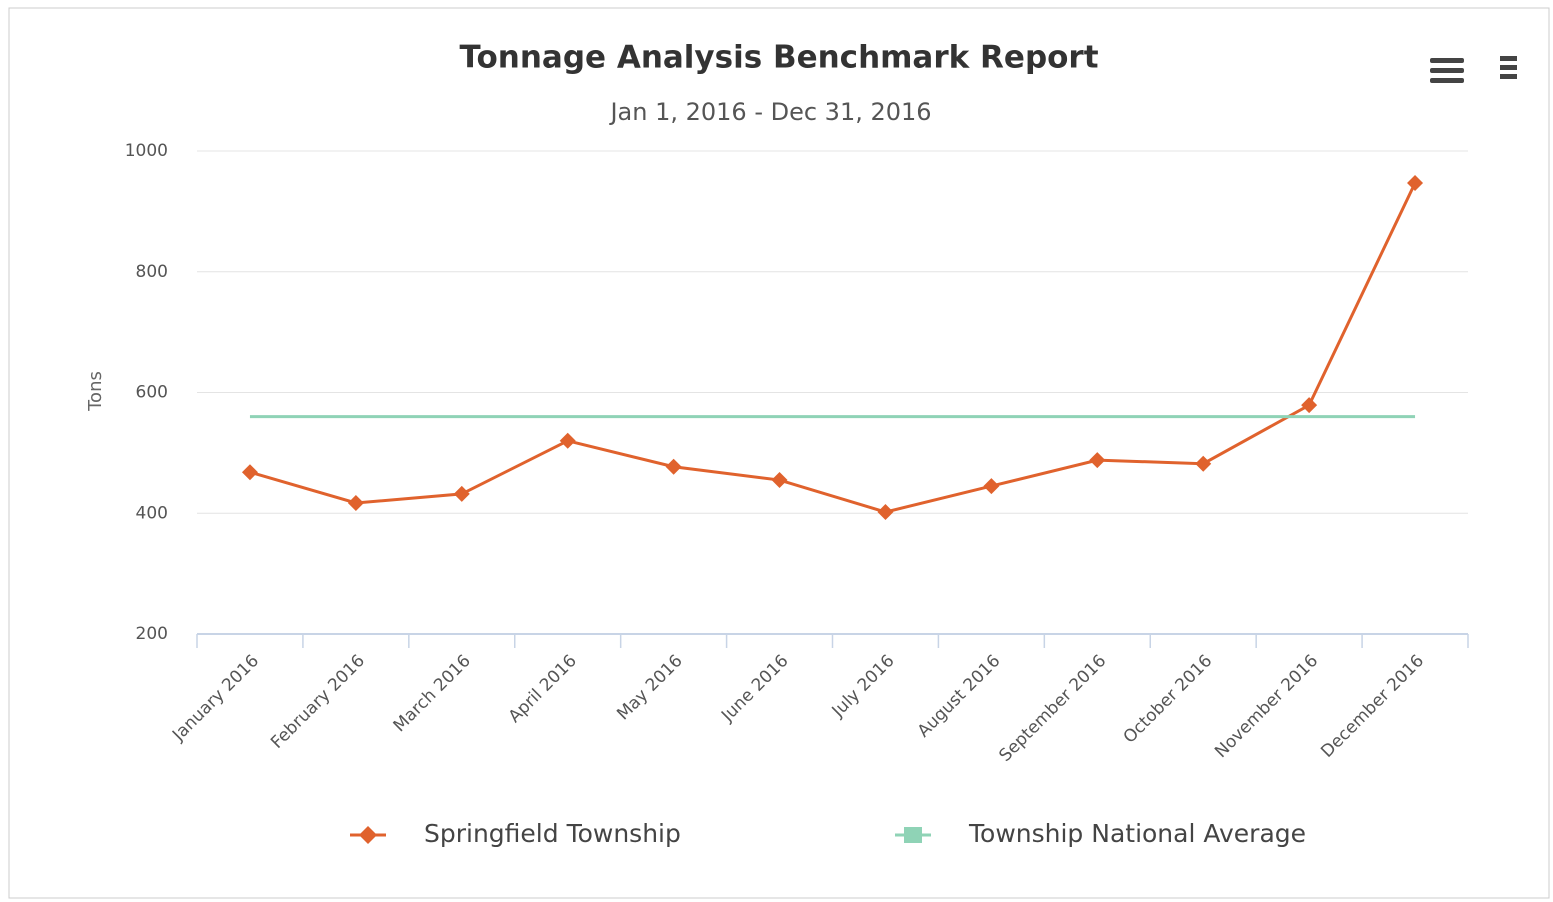  What do you see at coordinates (552, 833) in the screenshot?
I see `legend-label: Springfield Township` at bounding box center [552, 833].